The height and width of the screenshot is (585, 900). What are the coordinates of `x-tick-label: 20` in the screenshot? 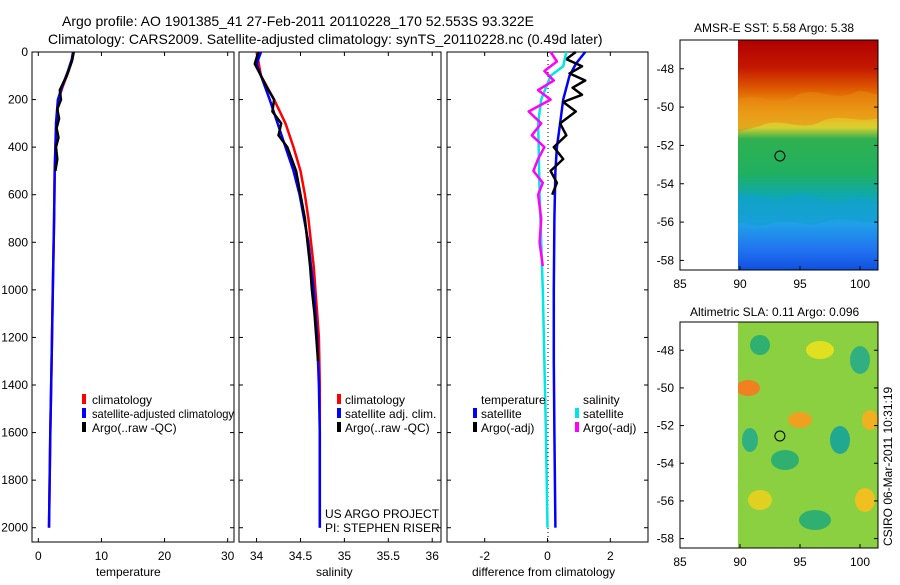 It's located at (165, 556).